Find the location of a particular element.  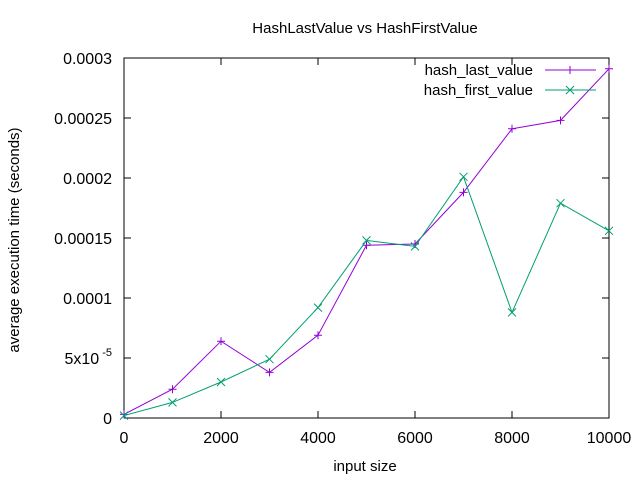

legend: hash_last_value hash_first_value is located at coordinates (510, 80).